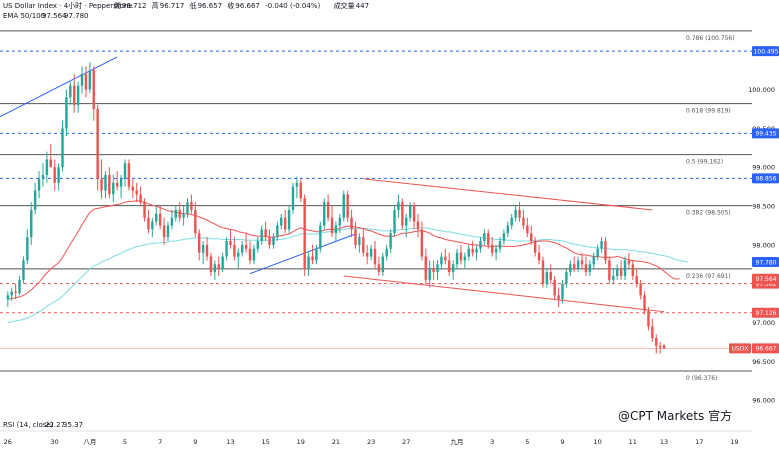  Describe the element at coordinates (765, 178) in the screenshot. I see `level-price-tag: 98.856` at that location.